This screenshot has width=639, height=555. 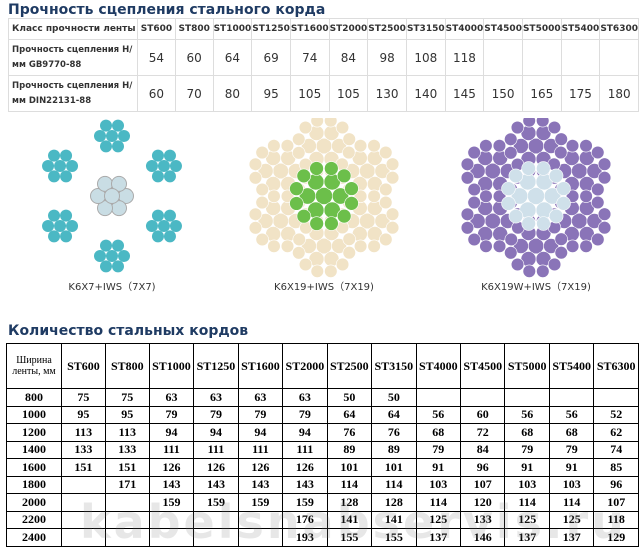 What do you see at coordinates (271, 57) in the screenshot?
I see `cell: 69` at bounding box center [271, 57].